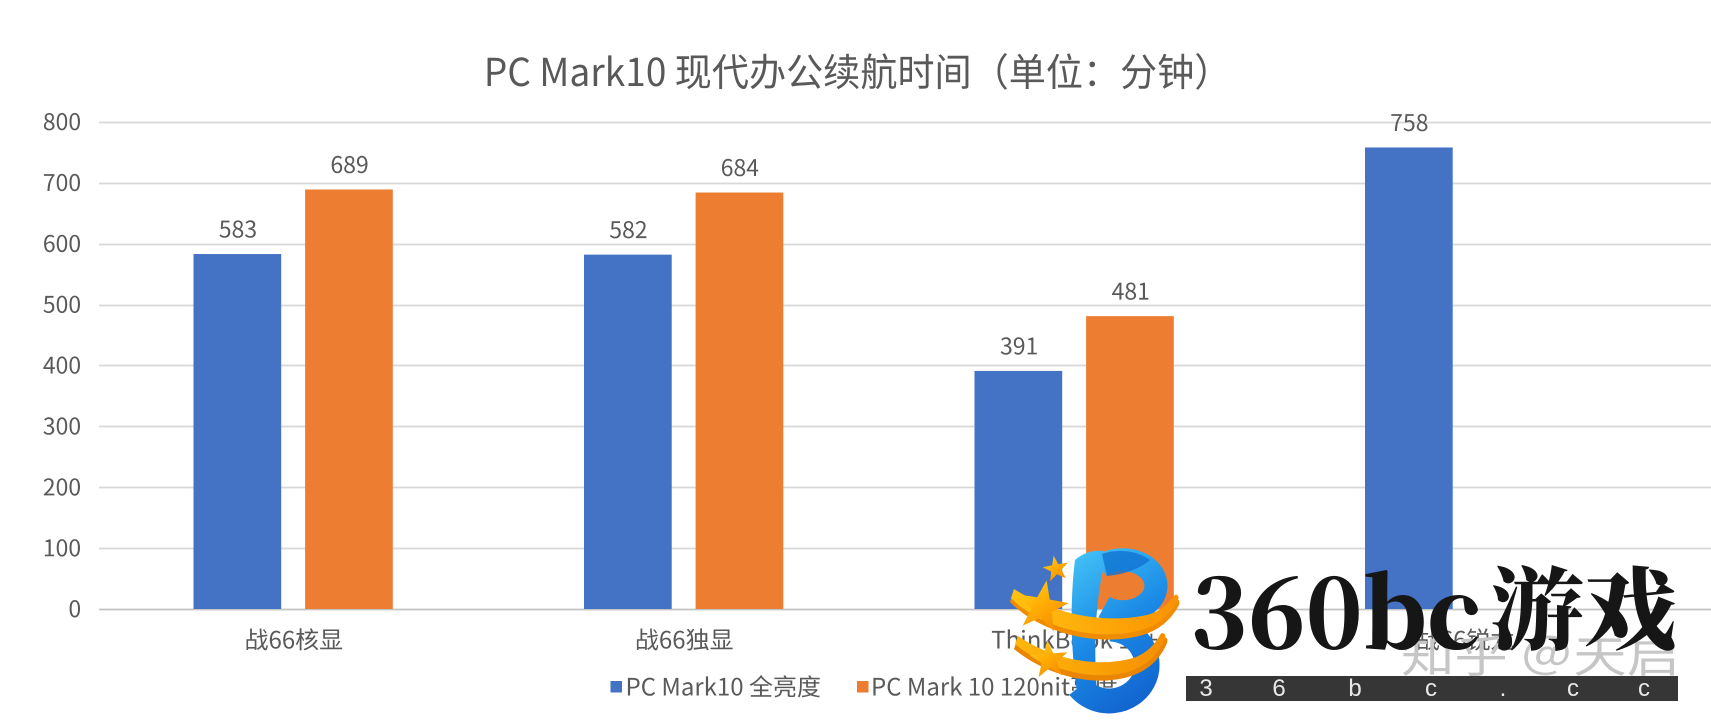  Describe the element at coordinates (1205, 688) in the screenshot. I see `svg-text: 3` at that location.